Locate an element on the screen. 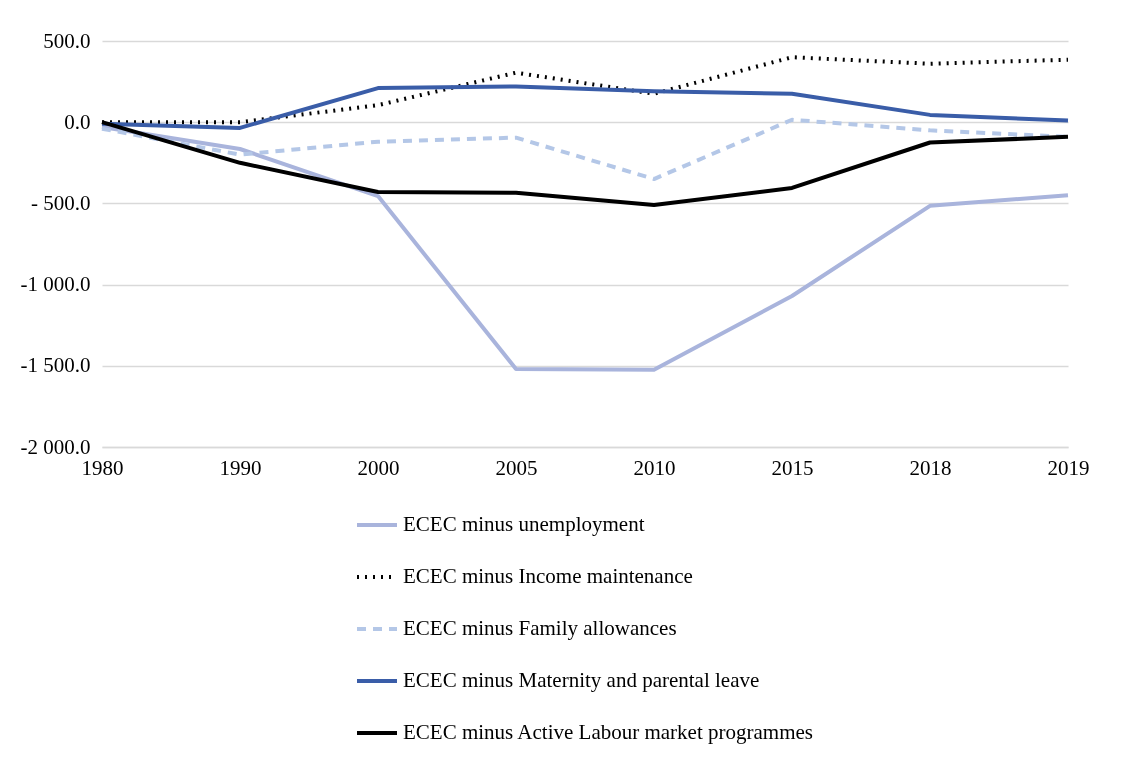  legend-label: ECEC minus Income maintenance is located at coordinates (548, 576).